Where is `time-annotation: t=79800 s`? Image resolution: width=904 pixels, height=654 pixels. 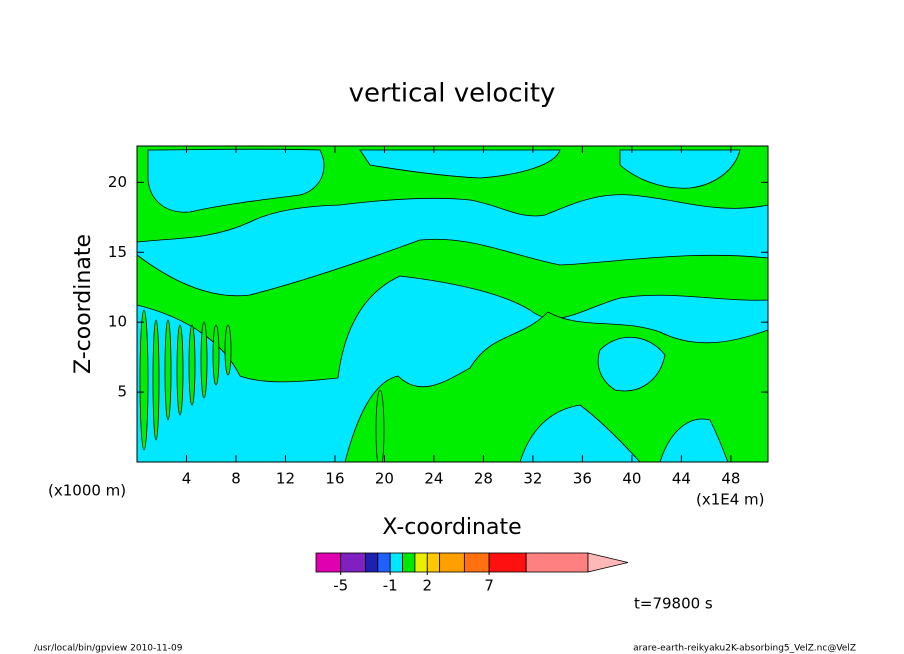
time-annotation: t=79800 s is located at coordinates (673, 604).